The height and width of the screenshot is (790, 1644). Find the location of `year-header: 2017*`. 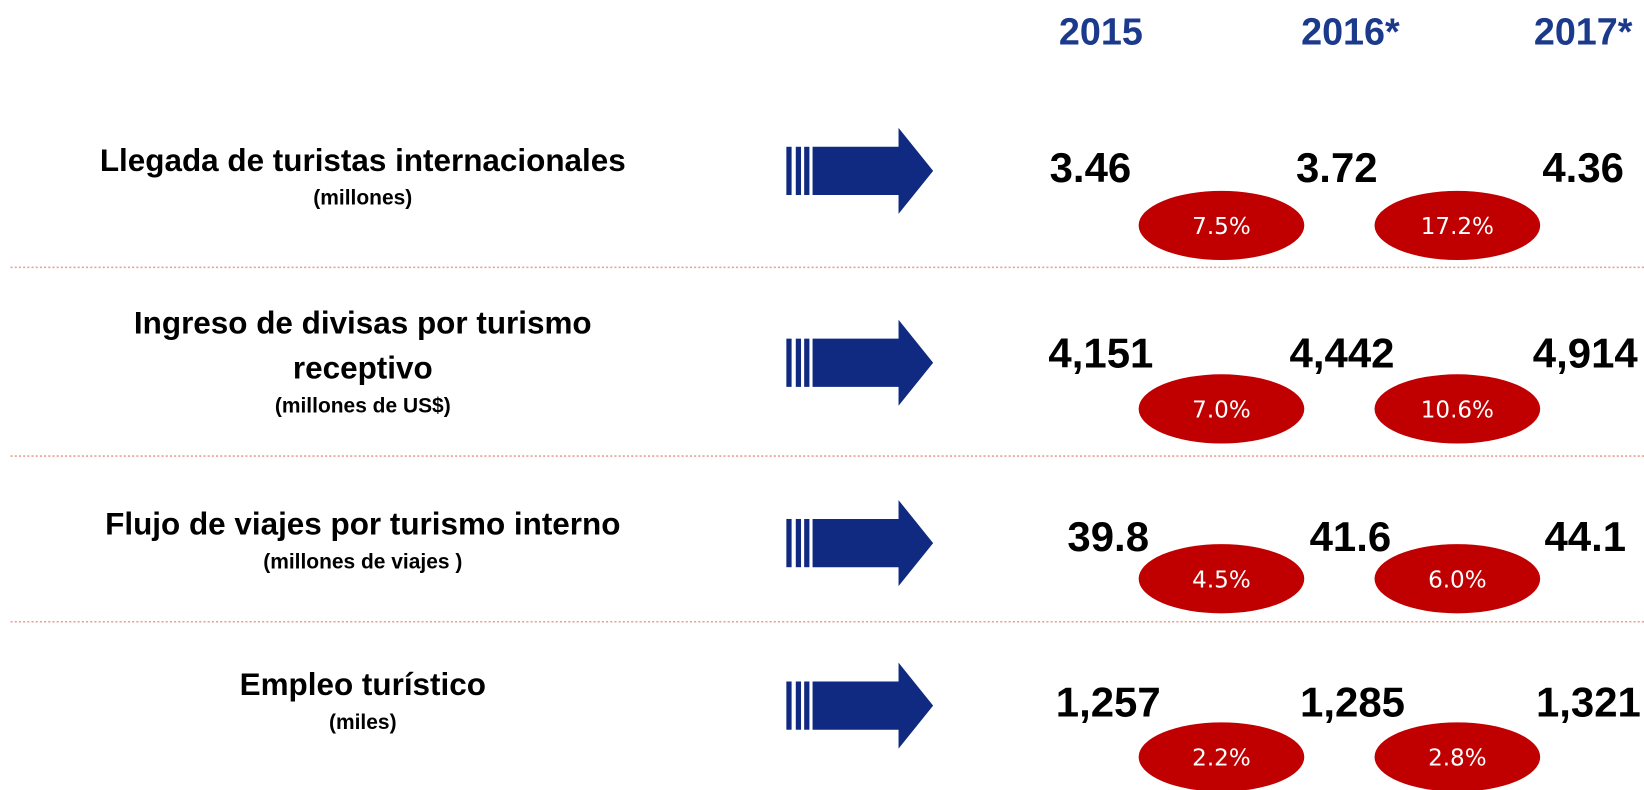

year-header: 2017* is located at coordinates (1583, 32).